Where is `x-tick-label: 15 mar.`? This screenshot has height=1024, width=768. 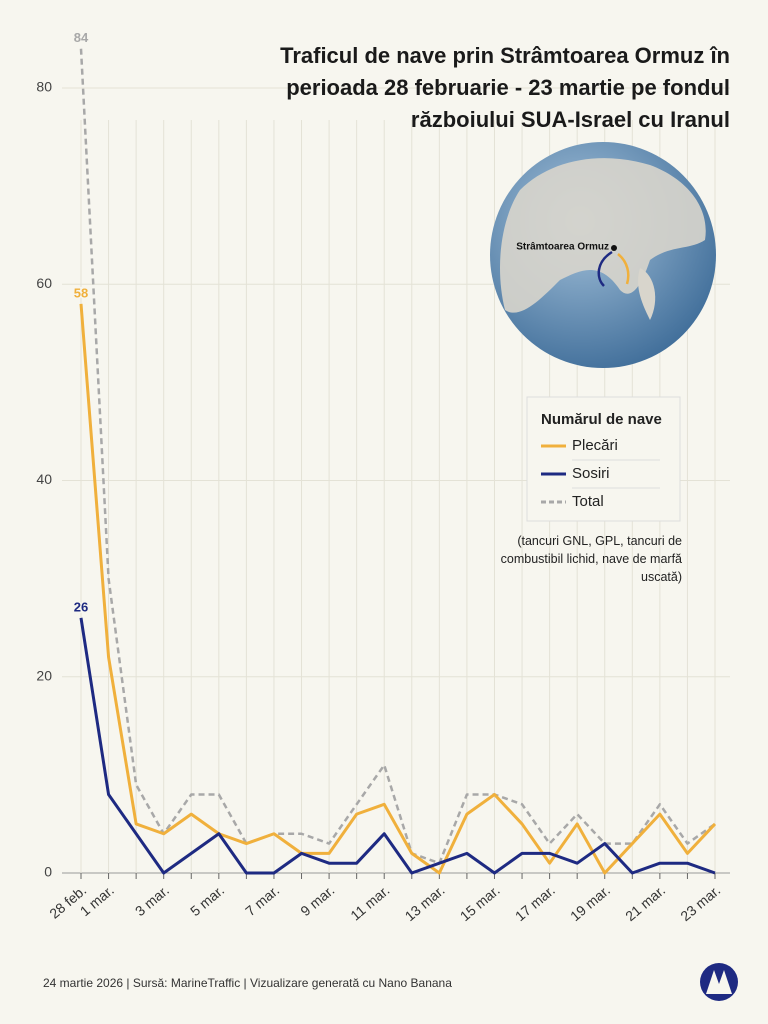
x-tick-label: 15 mar. is located at coordinates (480, 903).